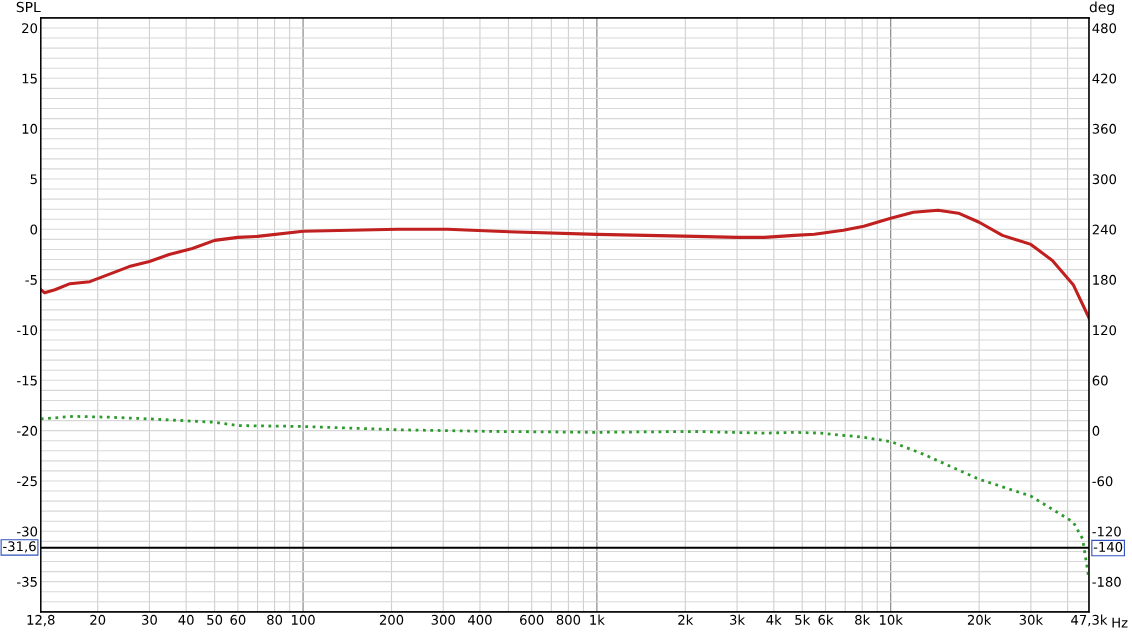 The width and height of the screenshot is (1132, 640). I want to click on y-tick-label: -10, so click(27, 330).